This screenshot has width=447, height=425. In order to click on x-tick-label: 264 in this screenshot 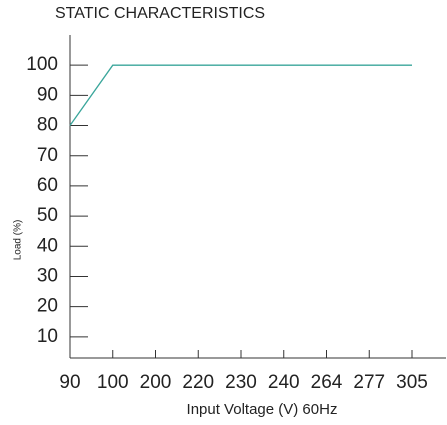, I will do `click(327, 382)`.